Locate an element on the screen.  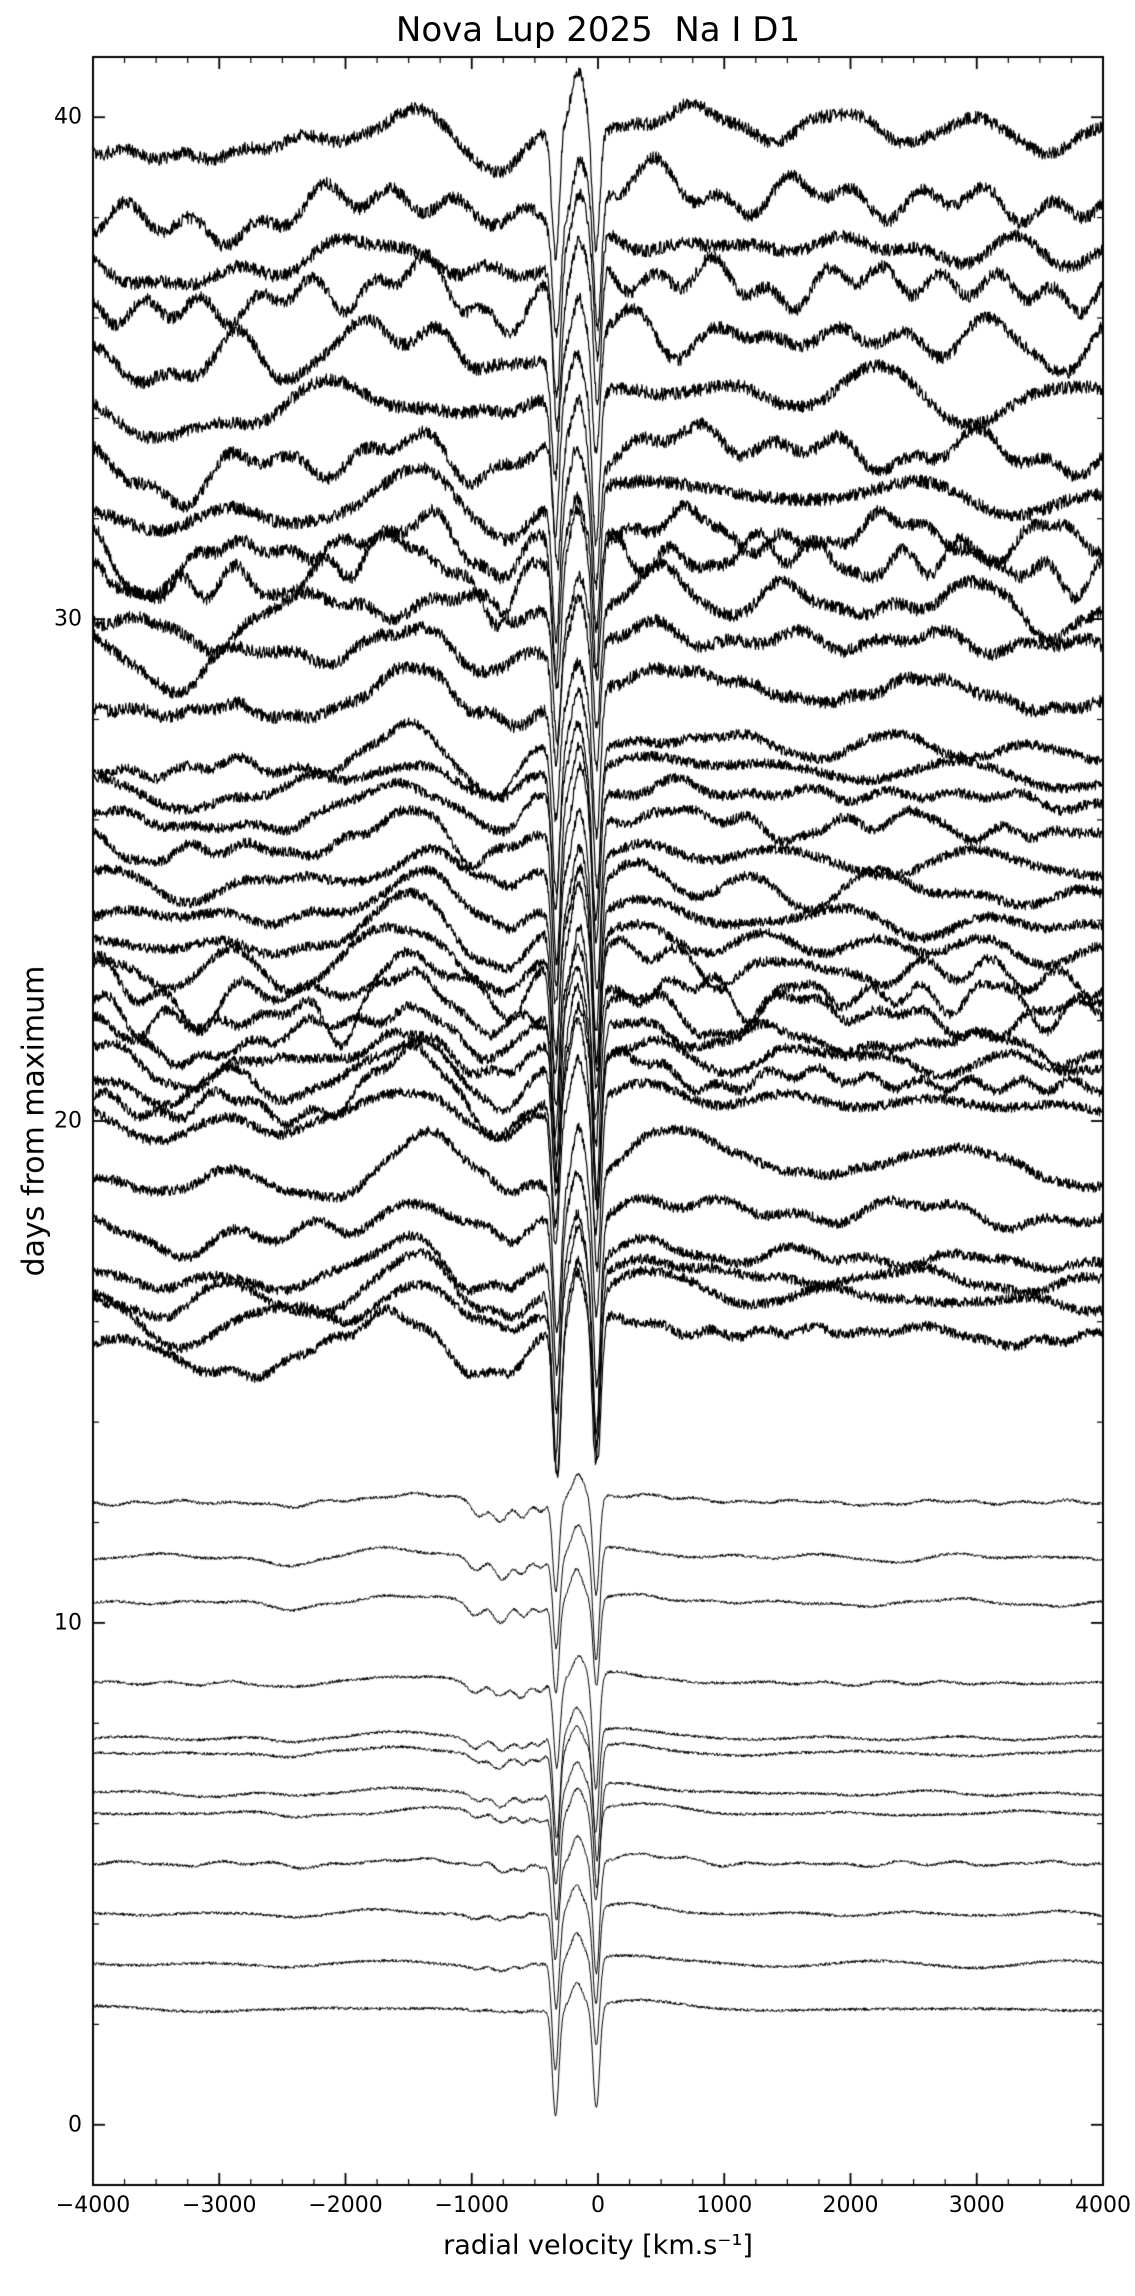
y-tick-label: 10 is located at coordinates (68, 1623).